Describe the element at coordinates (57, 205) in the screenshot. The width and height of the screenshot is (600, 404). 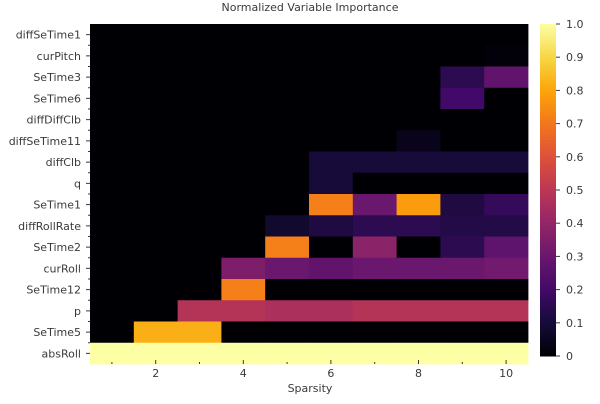
I see `y-tick-label: SeTime1` at that location.